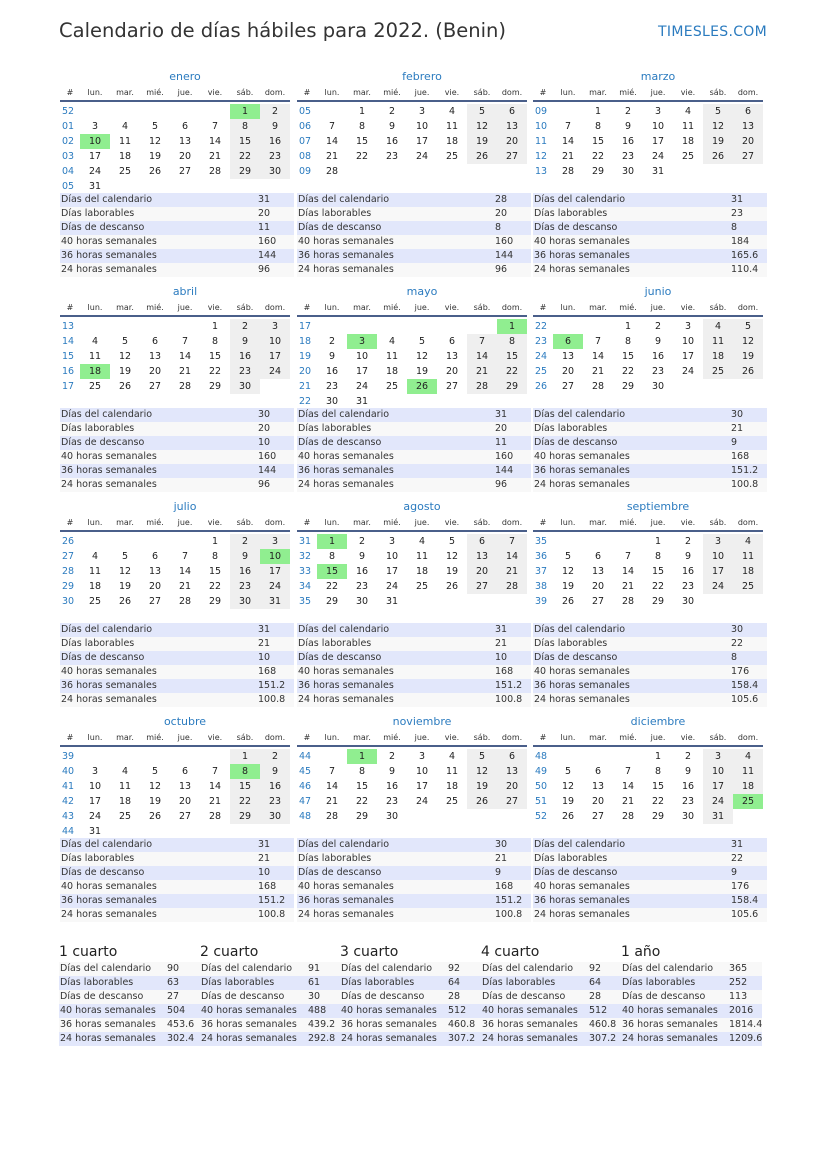  Describe the element at coordinates (215, 816) in the screenshot. I see `day-cell: 28` at that location.